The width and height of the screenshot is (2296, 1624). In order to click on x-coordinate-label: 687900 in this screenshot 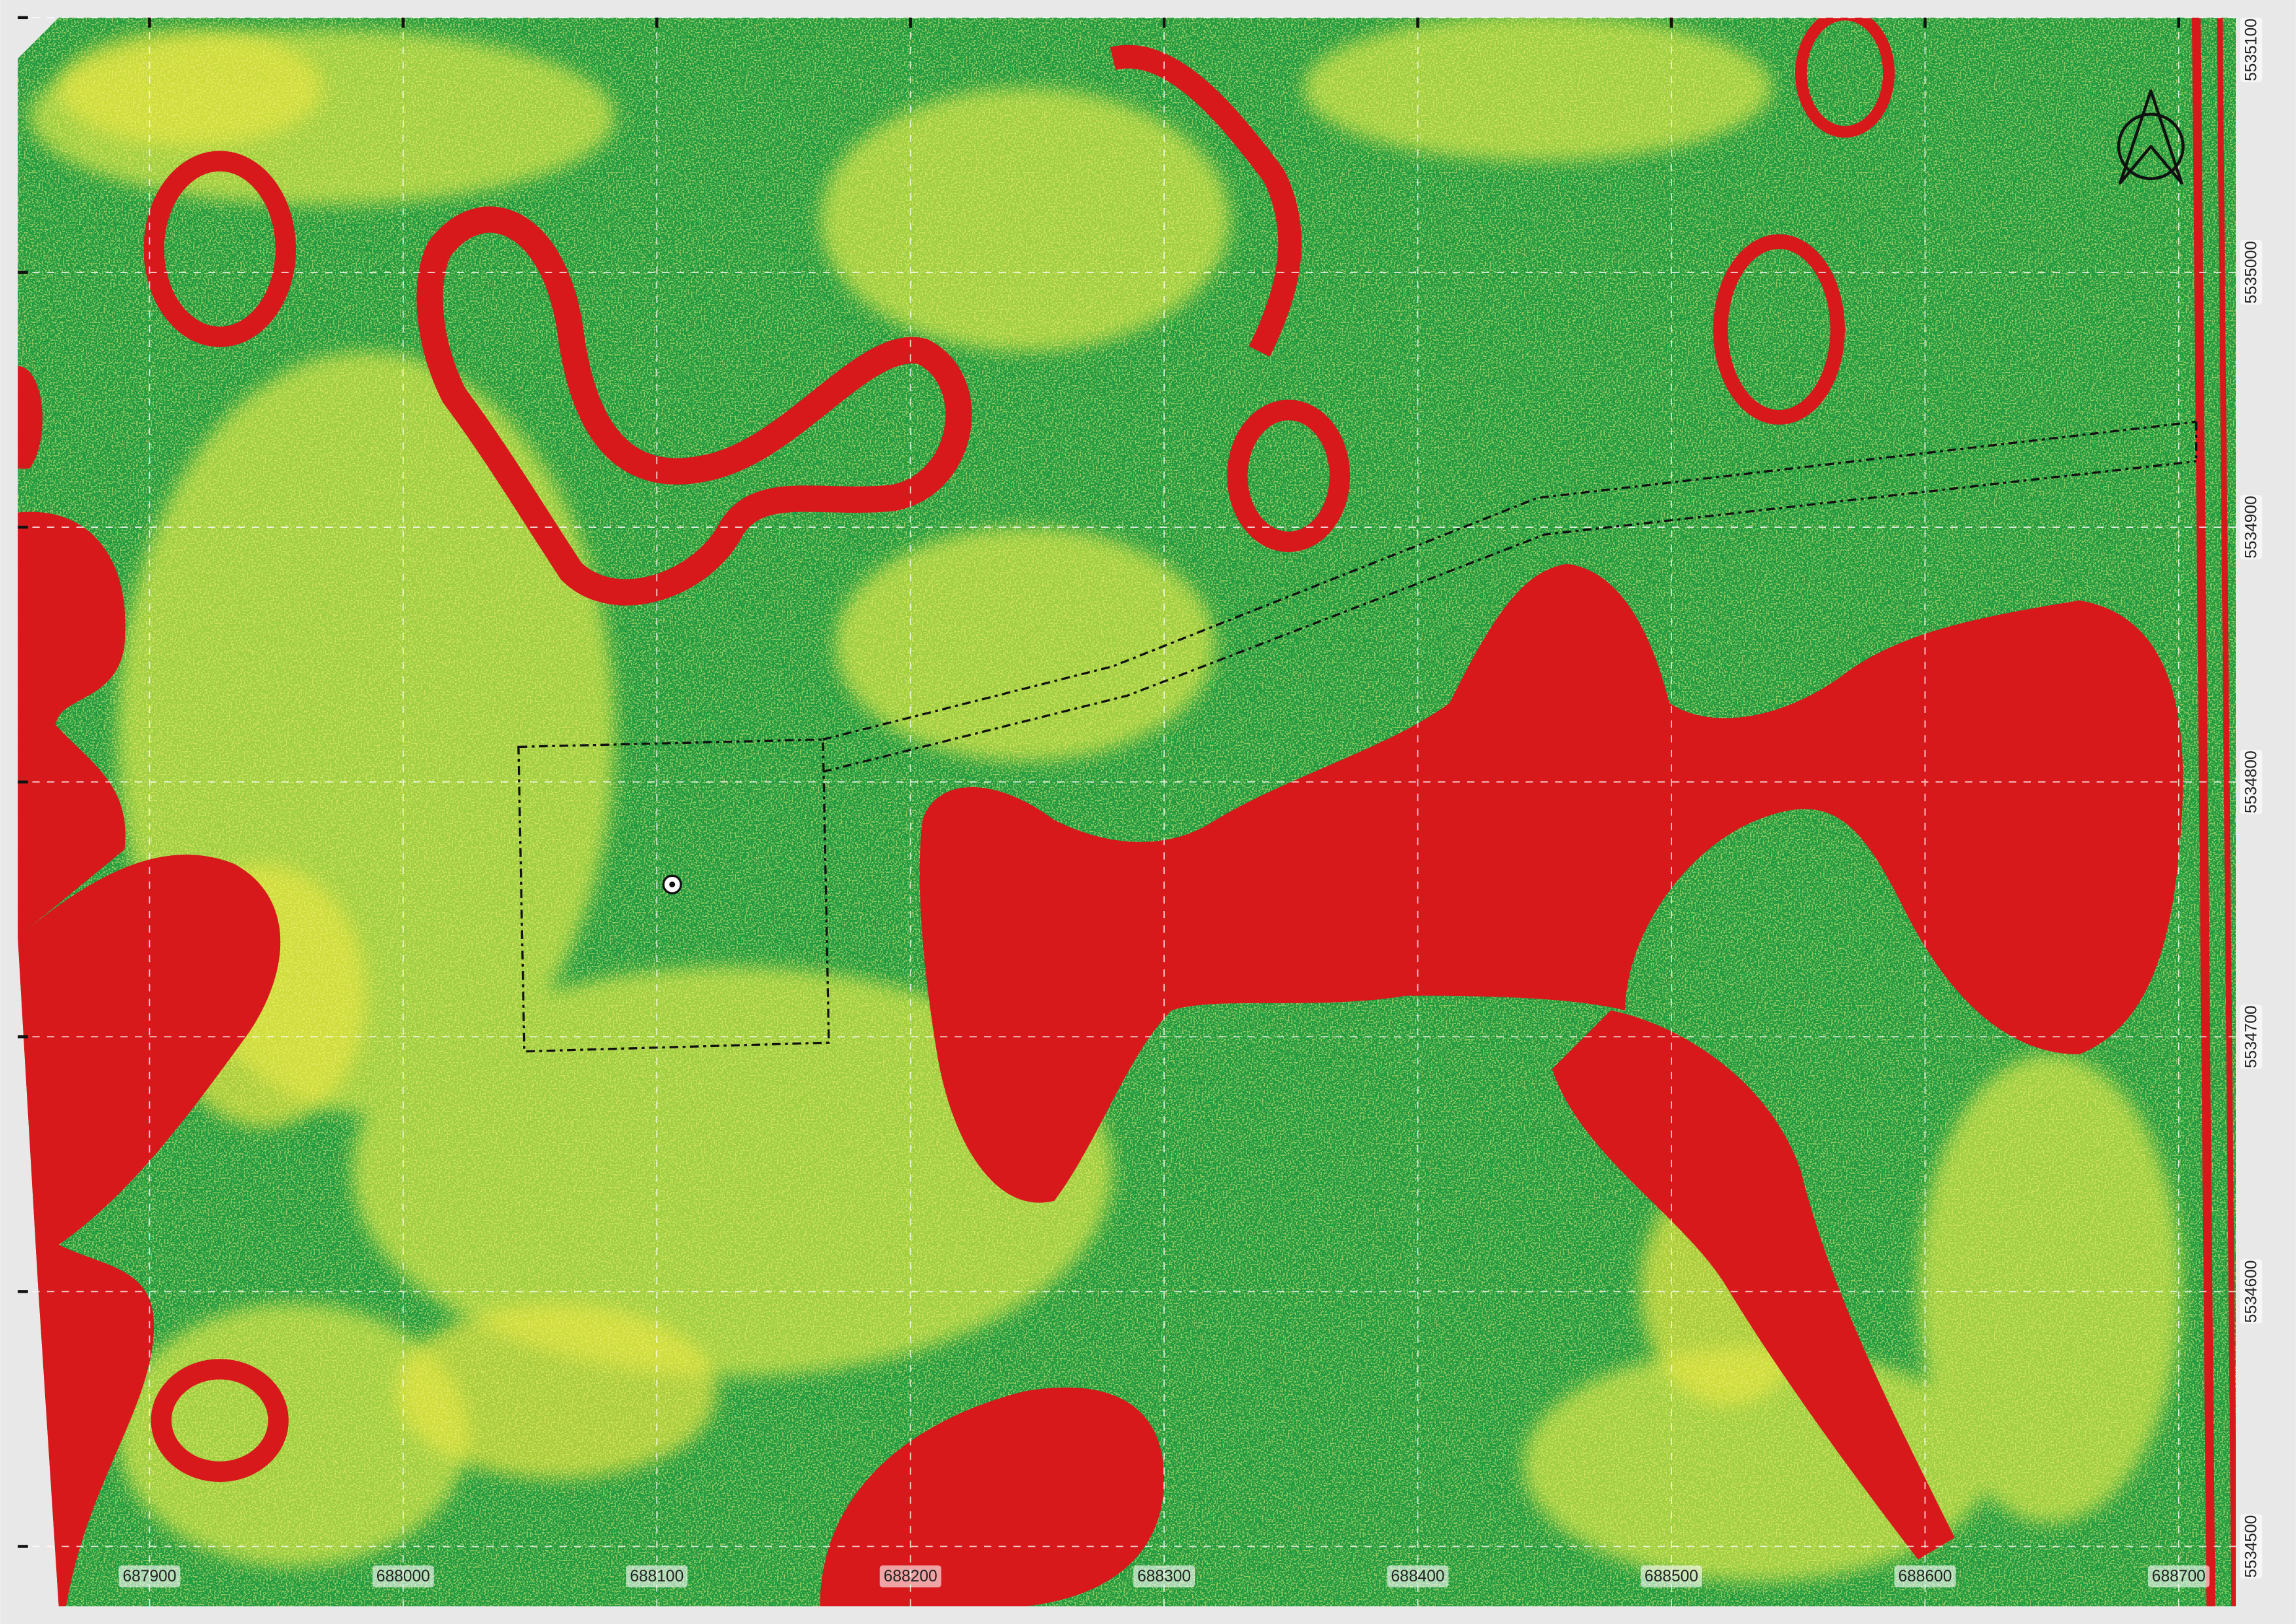, I will do `click(149, 1576)`.